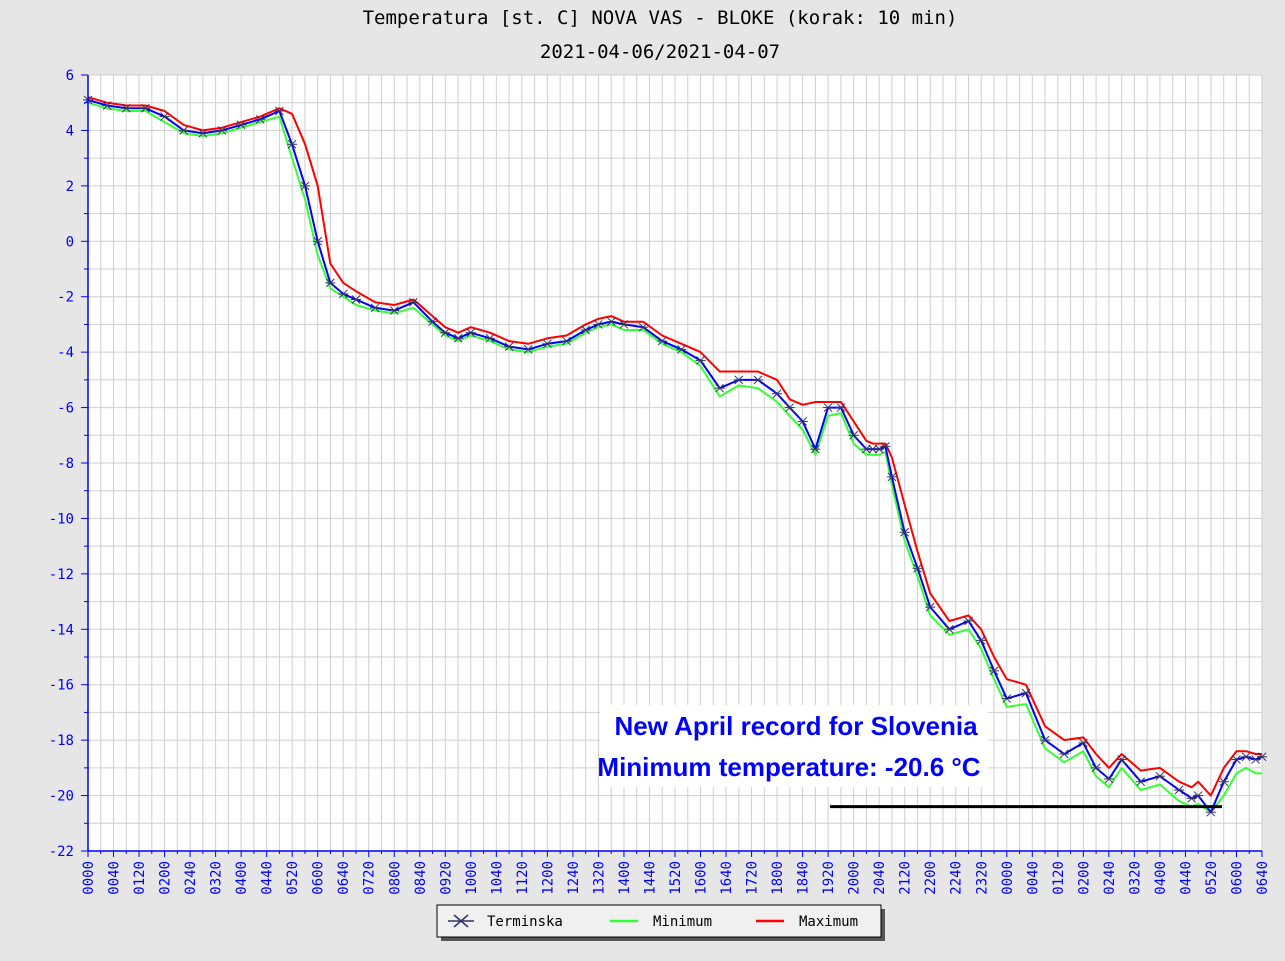 Image resolution: width=1285 pixels, height=961 pixels. I want to click on x-tick-label: 0520, so click(1212, 878).